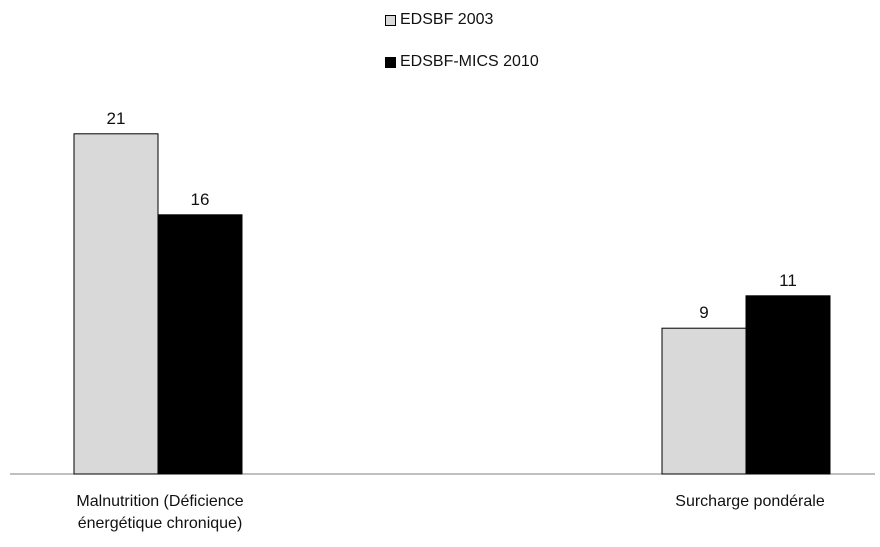 The image size is (880, 547). What do you see at coordinates (200, 199) in the screenshot?
I see `data-label-malnutrition-2010: 16` at bounding box center [200, 199].